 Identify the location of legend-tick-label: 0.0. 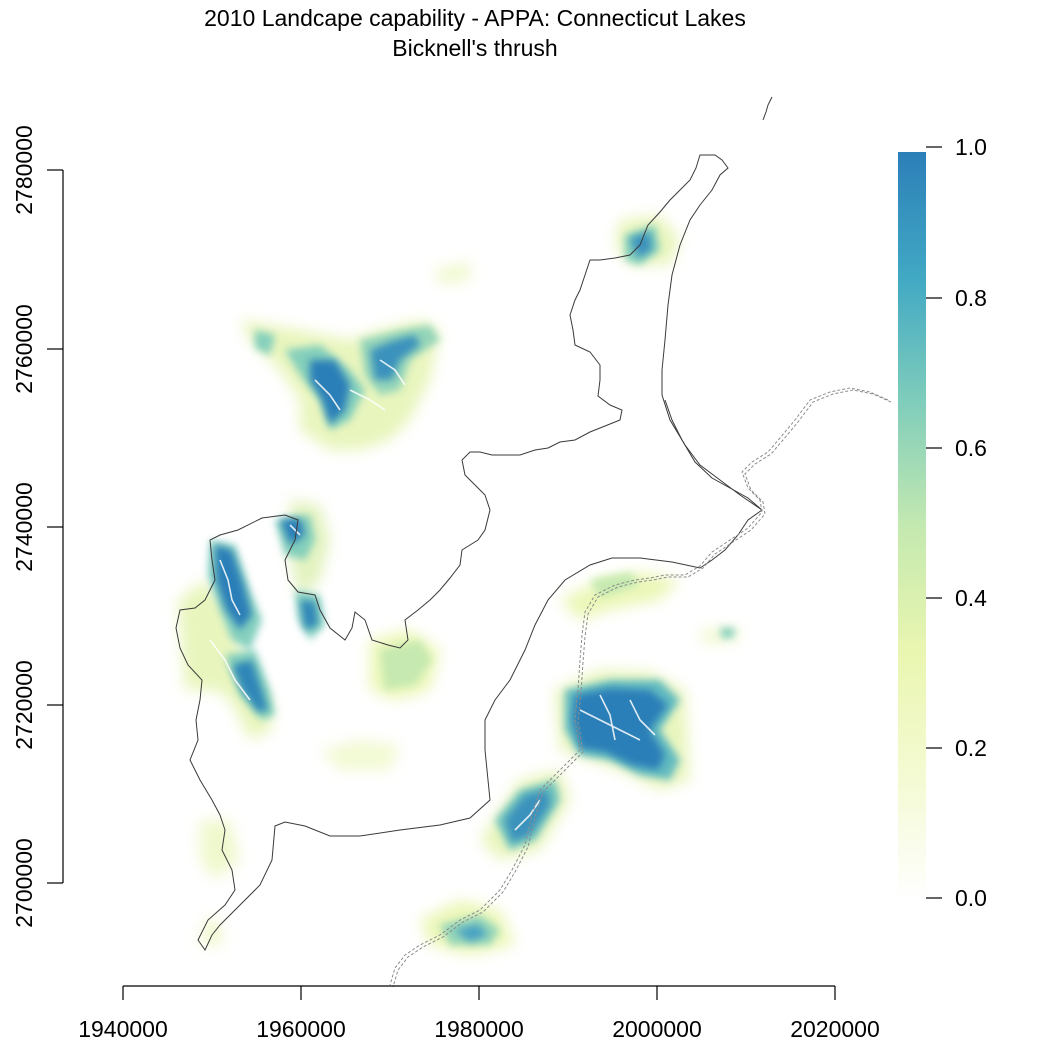
(971, 898).